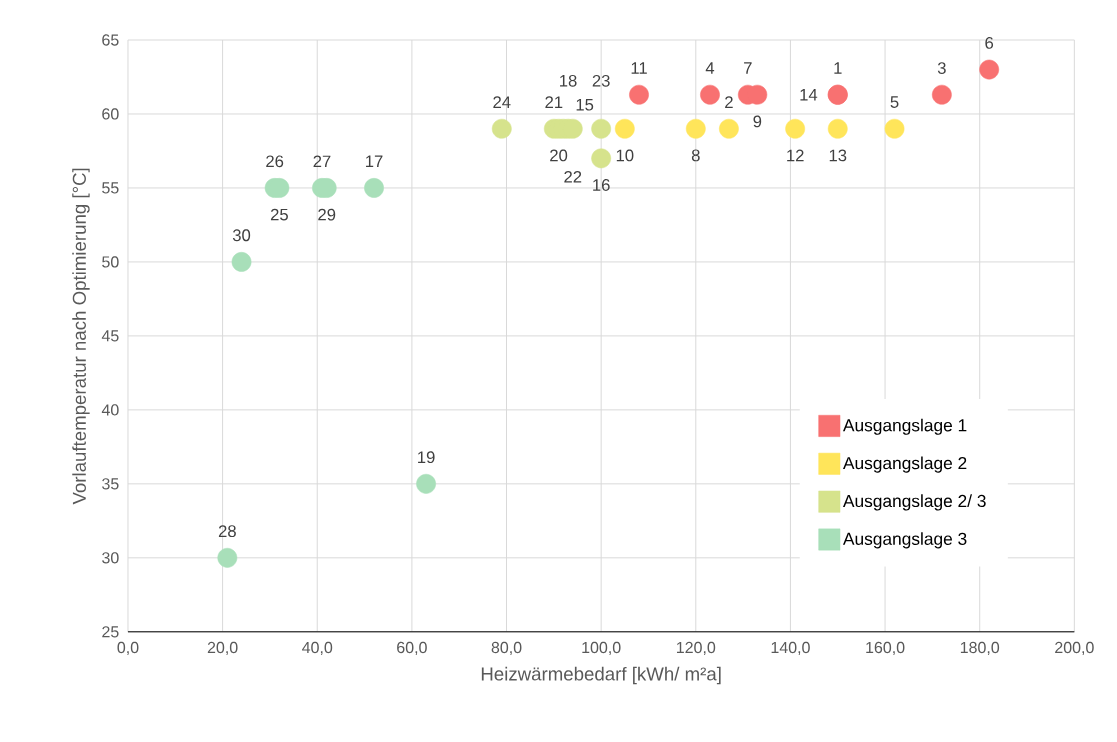  Describe the element at coordinates (568, 80) in the screenshot. I see `annotation: 18` at that location.